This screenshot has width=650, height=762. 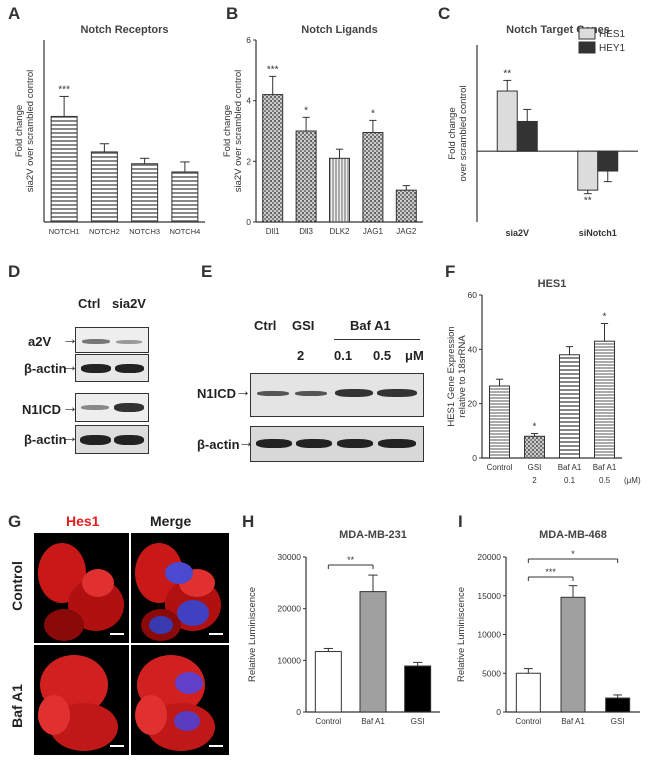 What do you see at coordinates (248, 40) in the screenshot?
I see `y-tick-label: 6` at bounding box center [248, 40].